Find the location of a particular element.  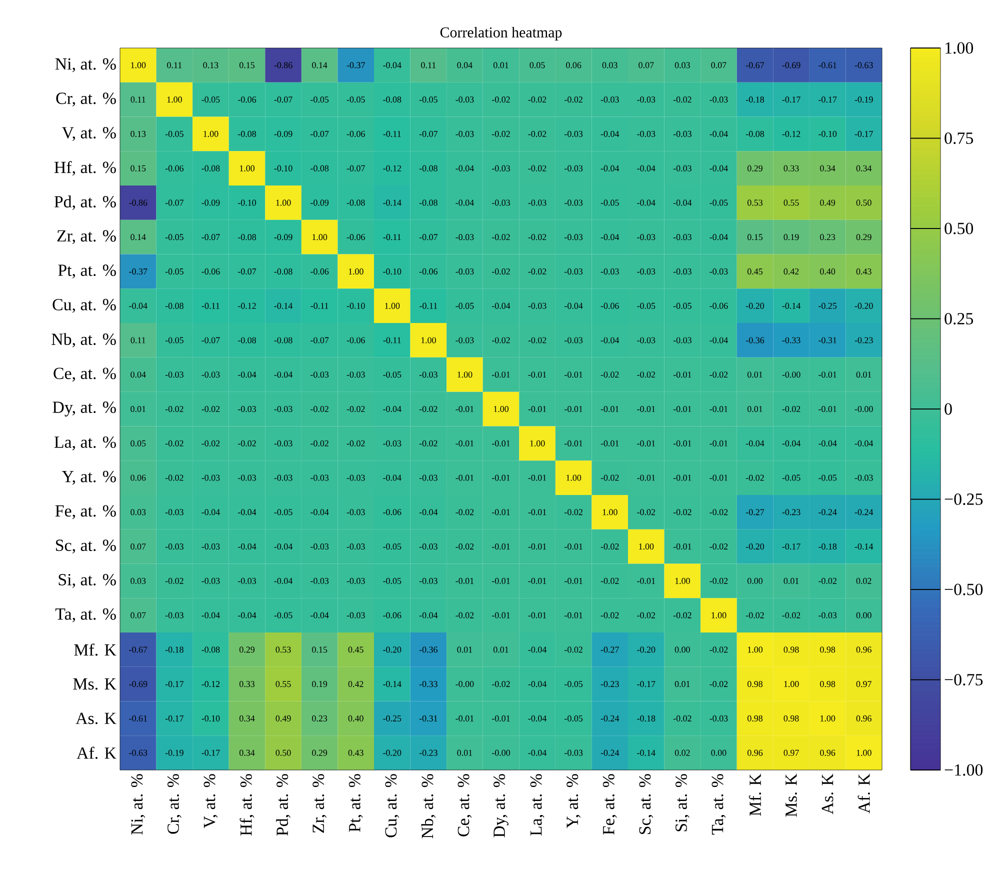

data-label: -0.69 is located at coordinates (138, 684).